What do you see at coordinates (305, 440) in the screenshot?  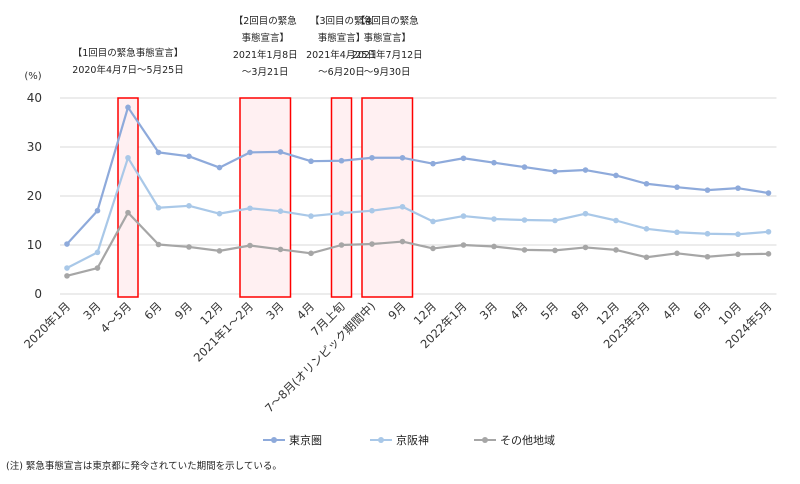 I see `legend-label: 東京圏` at bounding box center [305, 440].